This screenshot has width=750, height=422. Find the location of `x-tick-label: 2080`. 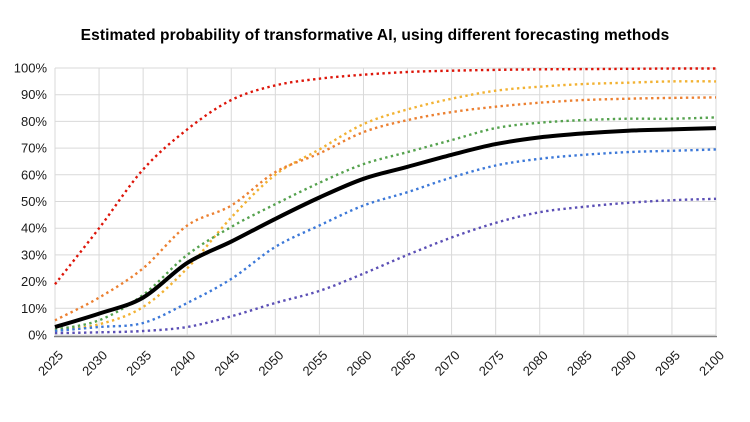

x-tick-label: 2080 is located at coordinates (535, 363).